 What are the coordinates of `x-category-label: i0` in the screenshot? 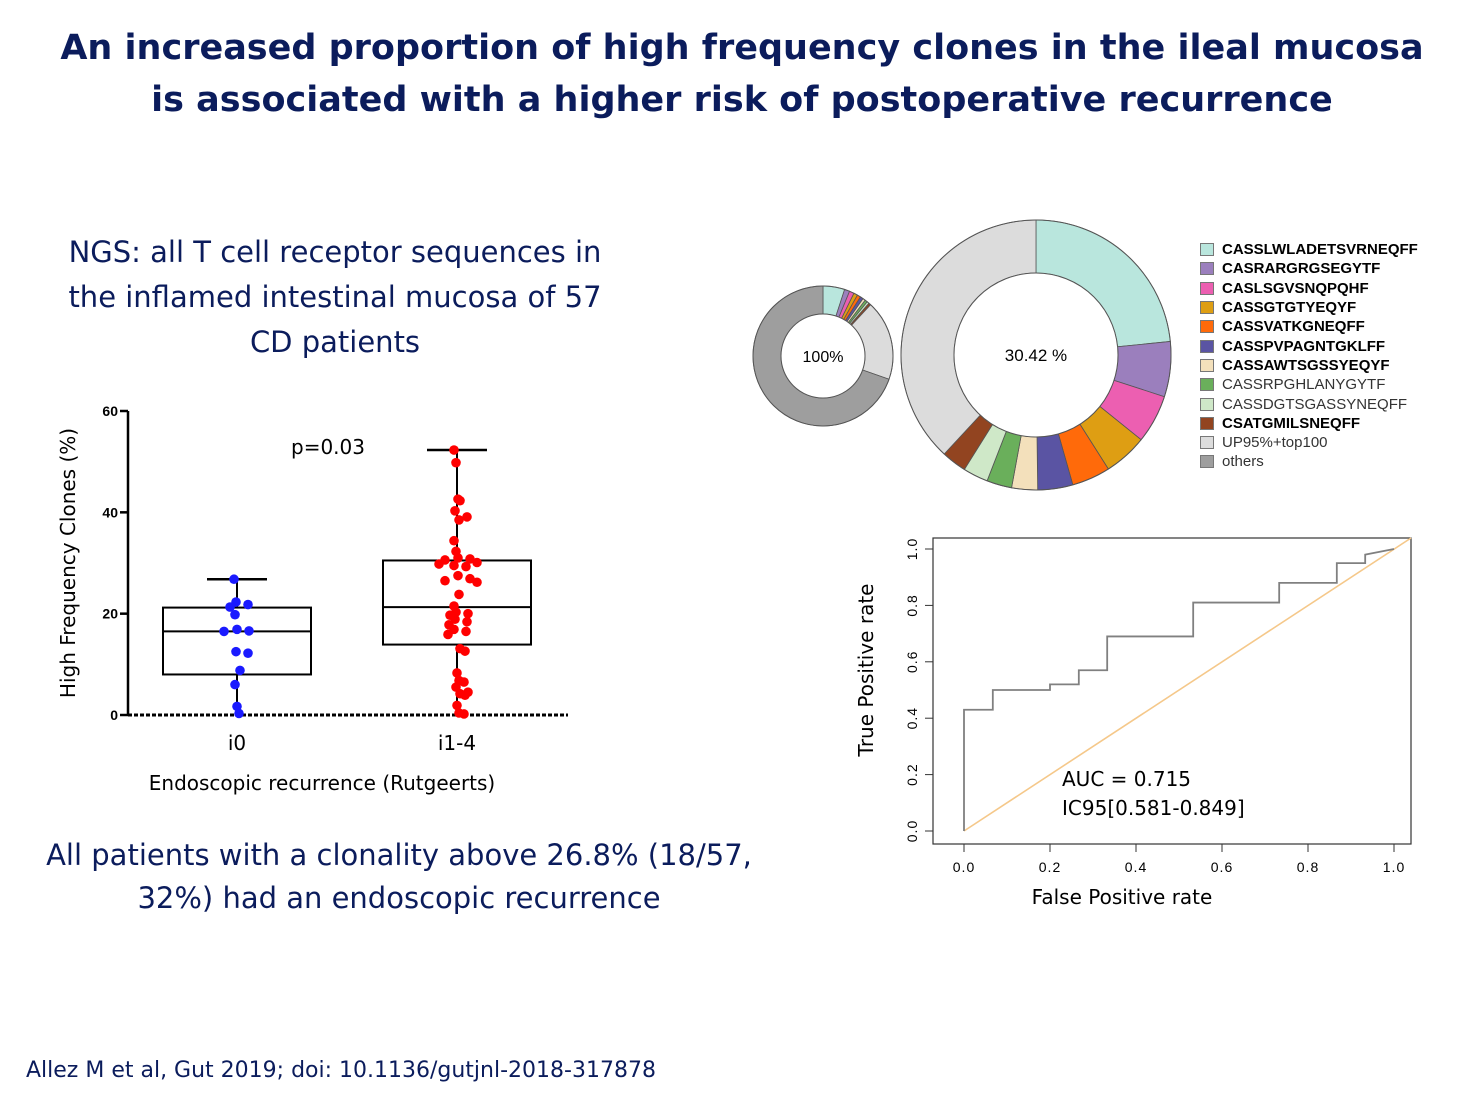 It's located at (237, 743).